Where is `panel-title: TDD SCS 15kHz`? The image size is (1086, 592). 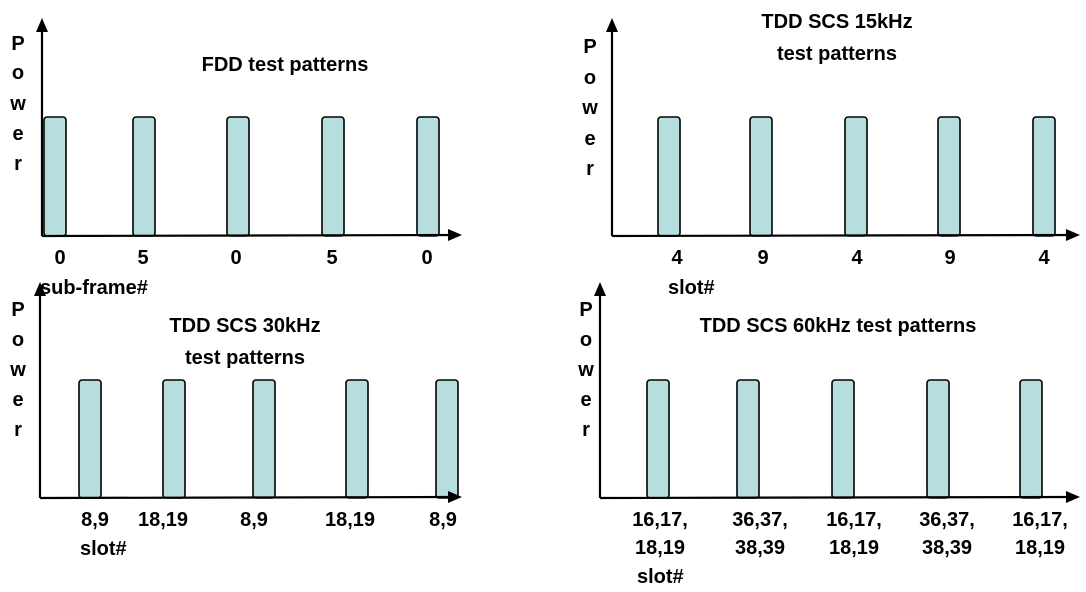 panel-title: TDD SCS 15kHz is located at coordinates (836, 22).